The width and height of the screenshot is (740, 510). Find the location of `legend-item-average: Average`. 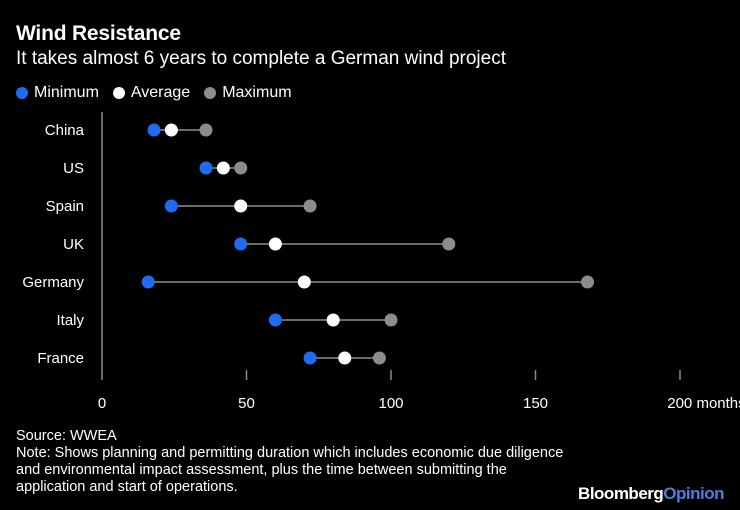

legend-item-average: Average is located at coordinates (151, 93).